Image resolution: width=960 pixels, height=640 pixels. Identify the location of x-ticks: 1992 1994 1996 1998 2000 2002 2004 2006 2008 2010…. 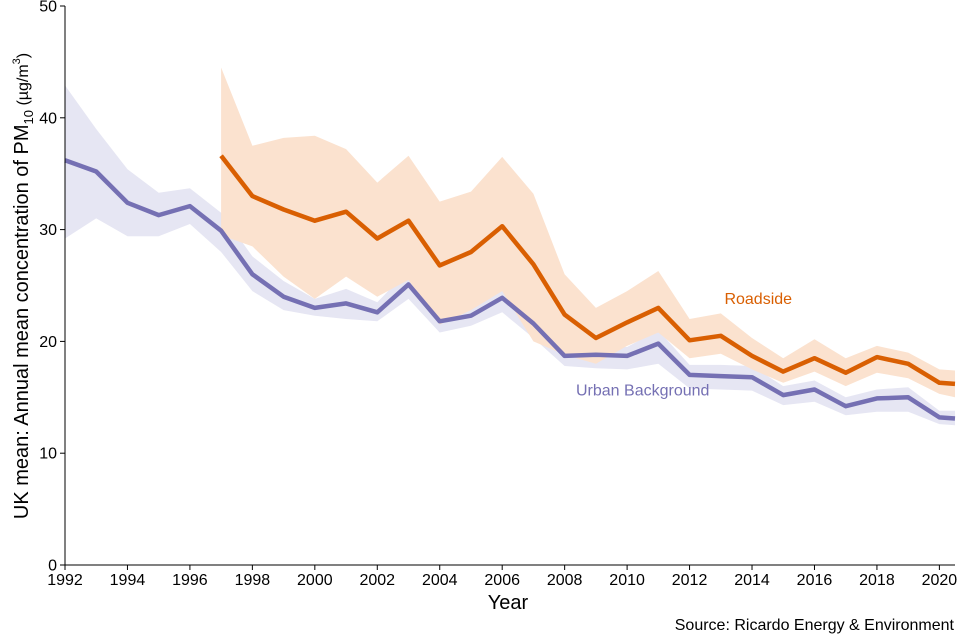
(502, 577).